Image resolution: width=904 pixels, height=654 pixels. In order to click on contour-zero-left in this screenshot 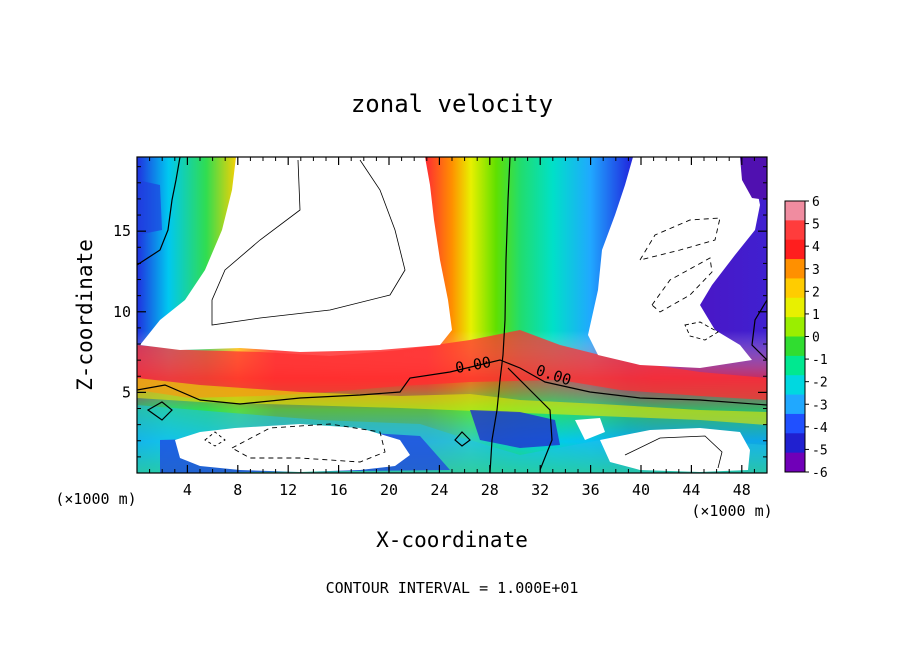, I will do `click(159, 211)`.